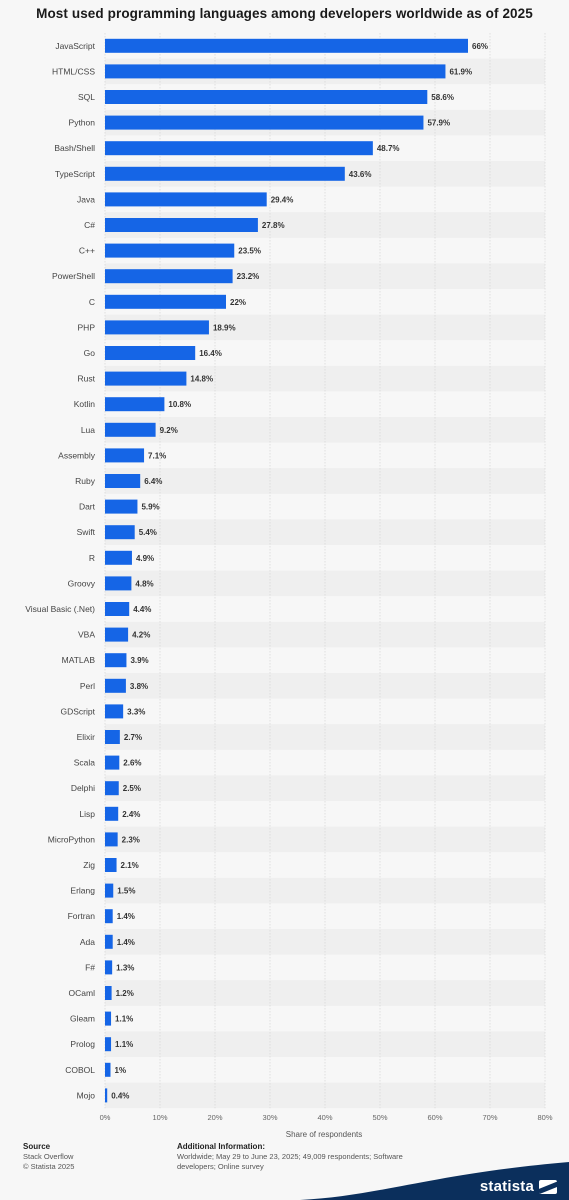  What do you see at coordinates (224, 327) in the screenshot?
I see `value-label: 18.9%` at bounding box center [224, 327].